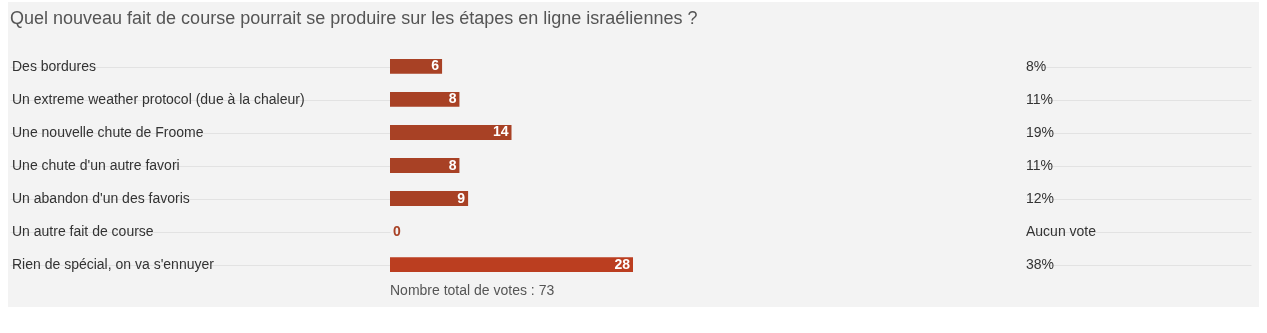 This screenshot has height=333, width=1267. What do you see at coordinates (1040, 131) in the screenshot?
I see `text: 19%` at bounding box center [1040, 131].